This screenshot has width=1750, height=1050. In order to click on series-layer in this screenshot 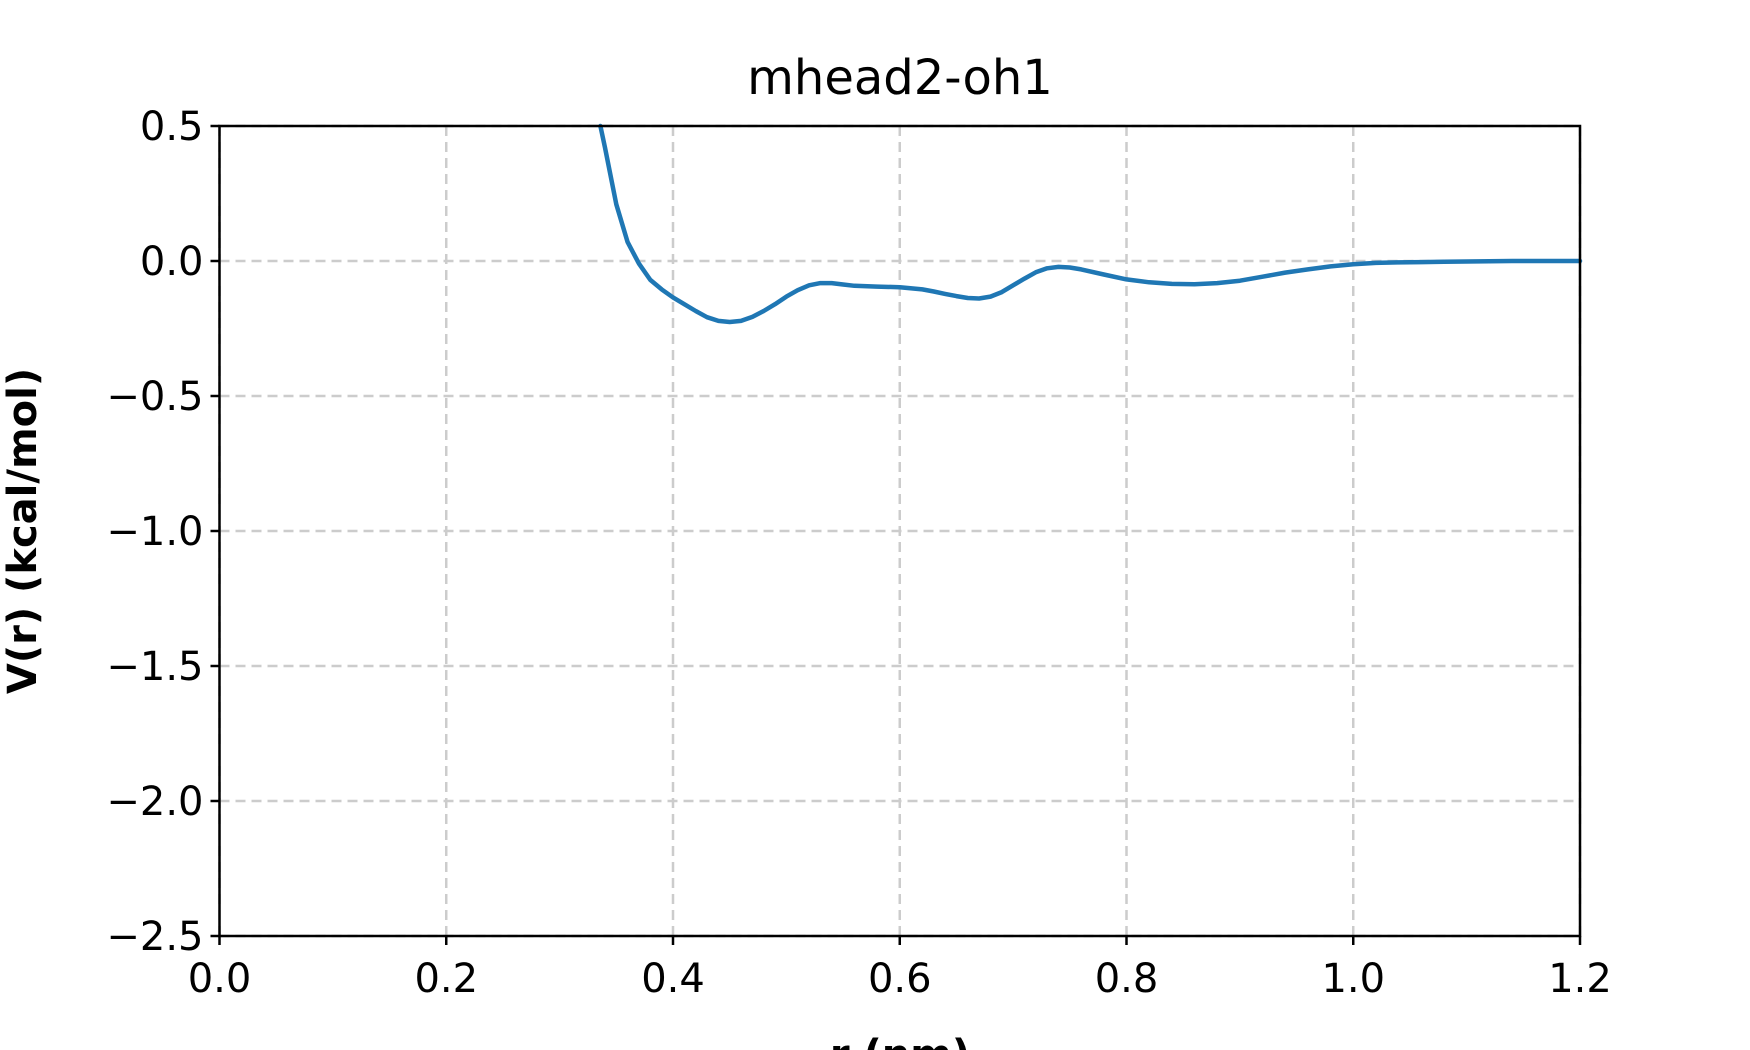, I will do `click(1090, 224)`.